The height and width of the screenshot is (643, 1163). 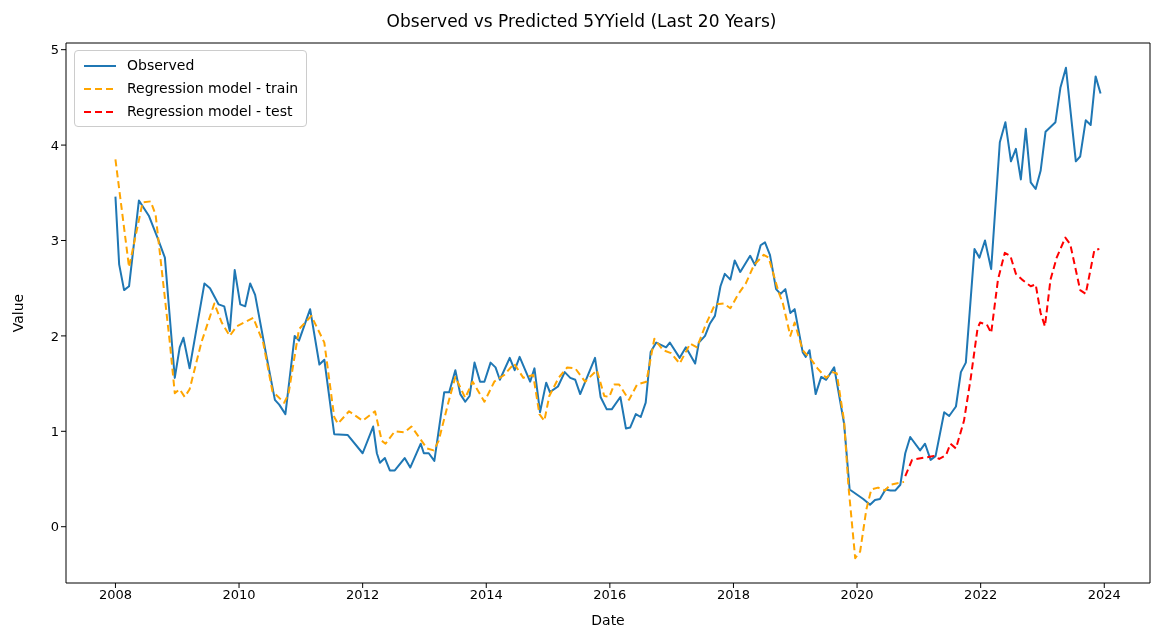 What do you see at coordinates (54, 145) in the screenshot?
I see `y-tick-label: 4` at bounding box center [54, 145].